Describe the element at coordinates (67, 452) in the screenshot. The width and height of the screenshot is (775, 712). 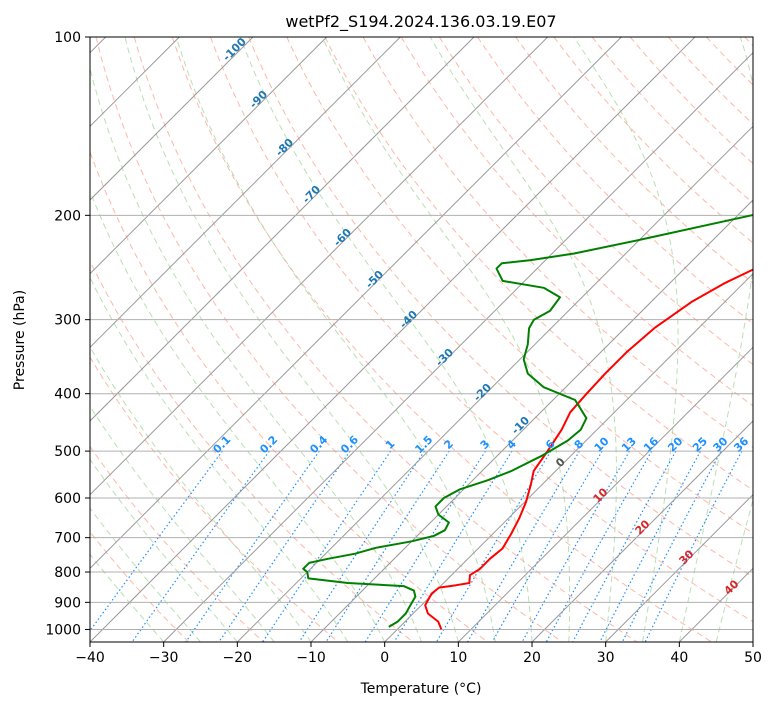
I see `y-tick-label: 500` at that location.